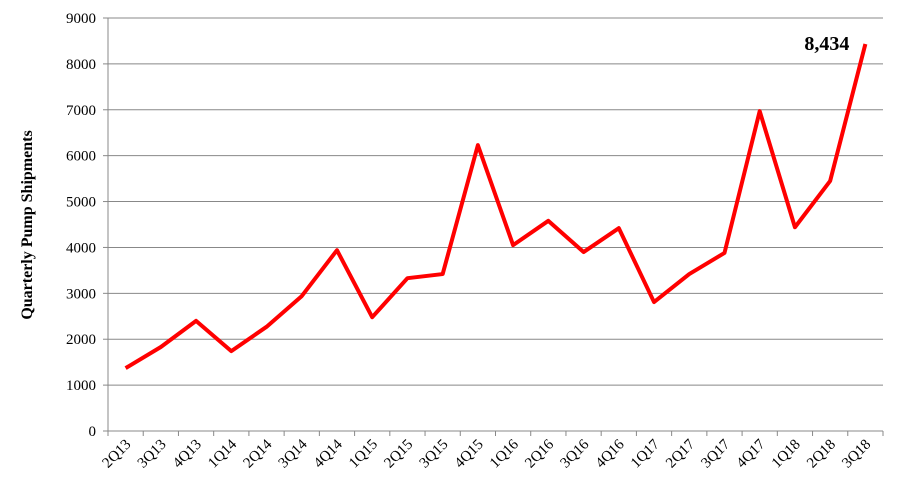 Image resolution: width=899 pixels, height=499 pixels. What do you see at coordinates (398, 454) in the screenshot?
I see `x-tick-label: 2Q15` at bounding box center [398, 454].